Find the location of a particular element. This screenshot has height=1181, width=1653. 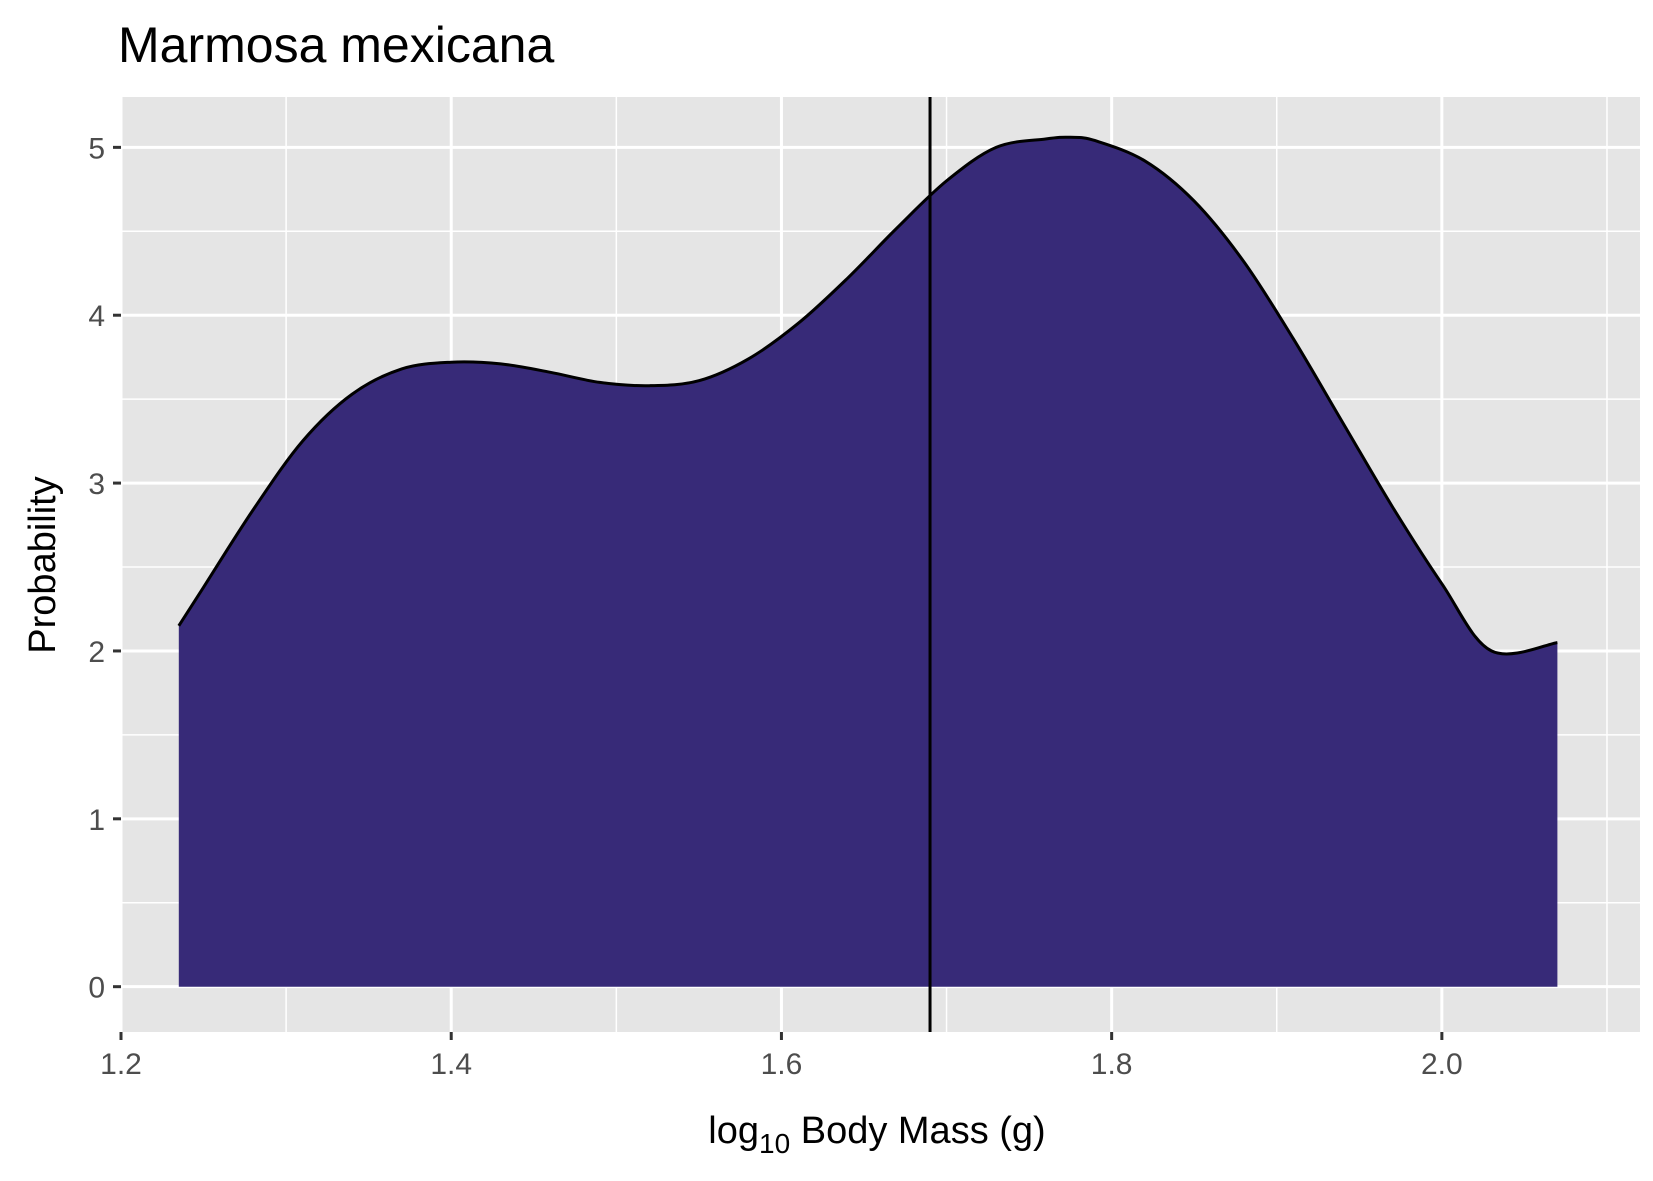

y-tick-label: 1 is located at coordinates (96, 820).